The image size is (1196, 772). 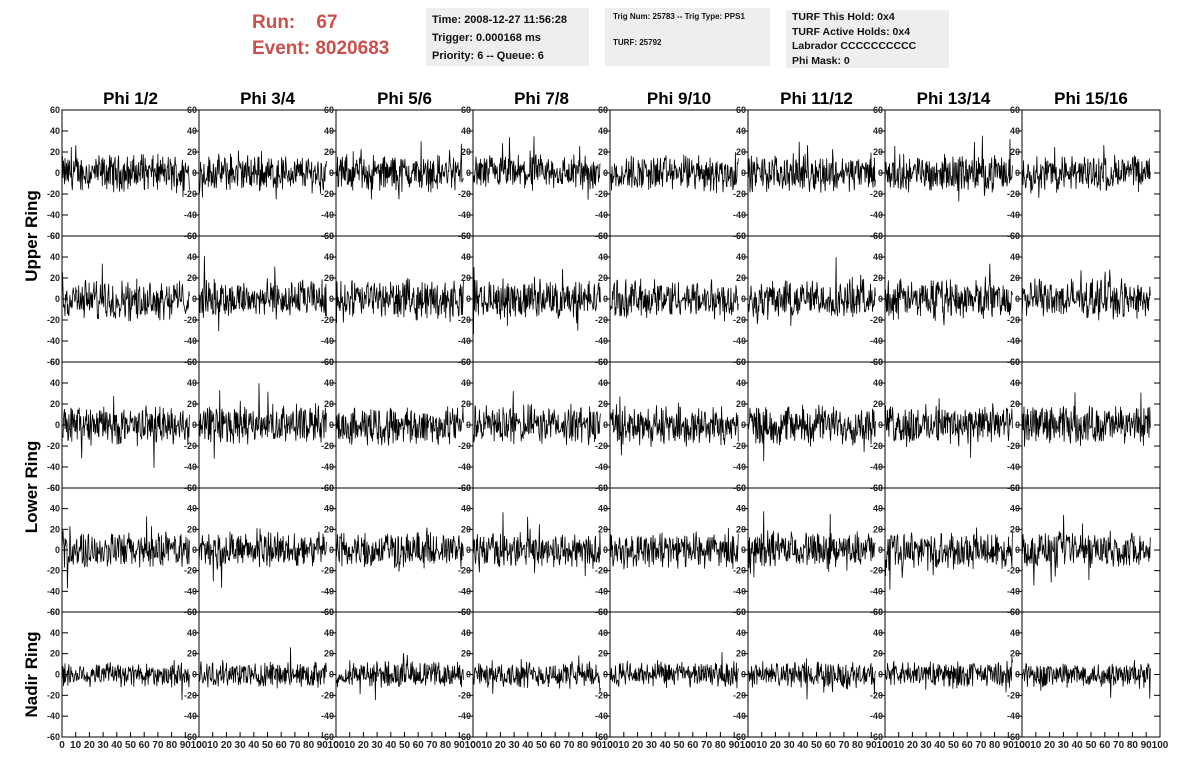 What do you see at coordinates (90, 745) in the screenshot?
I see `x-tick-label: 20` at bounding box center [90, 745].